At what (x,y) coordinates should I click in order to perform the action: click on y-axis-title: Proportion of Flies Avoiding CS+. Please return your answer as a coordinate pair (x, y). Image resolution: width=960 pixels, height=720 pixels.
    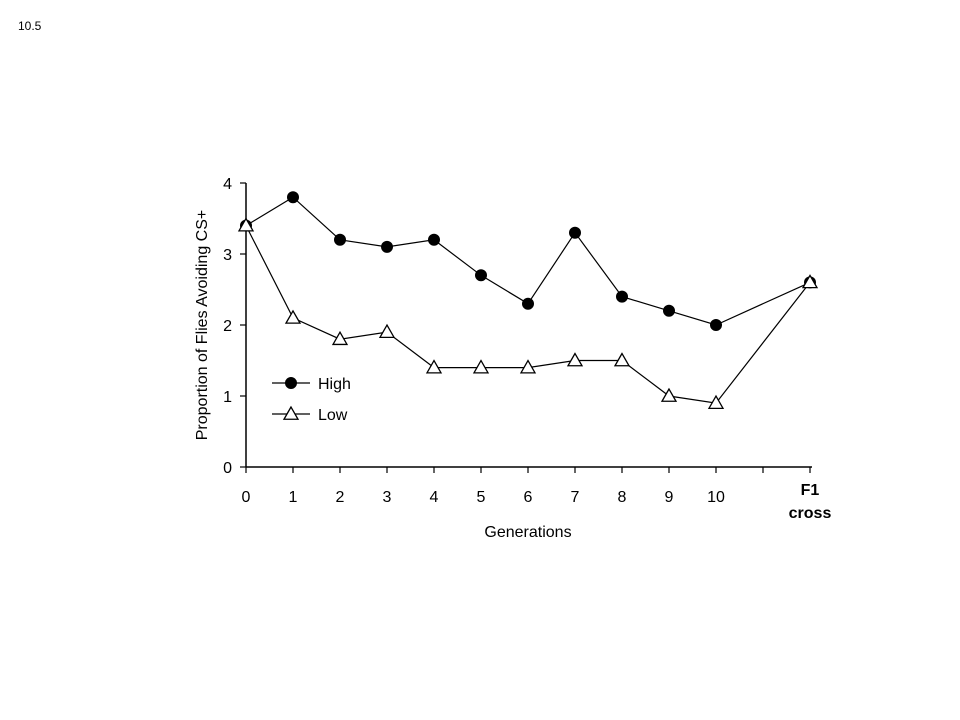
    Looking at the image, I should click on (202, 325).